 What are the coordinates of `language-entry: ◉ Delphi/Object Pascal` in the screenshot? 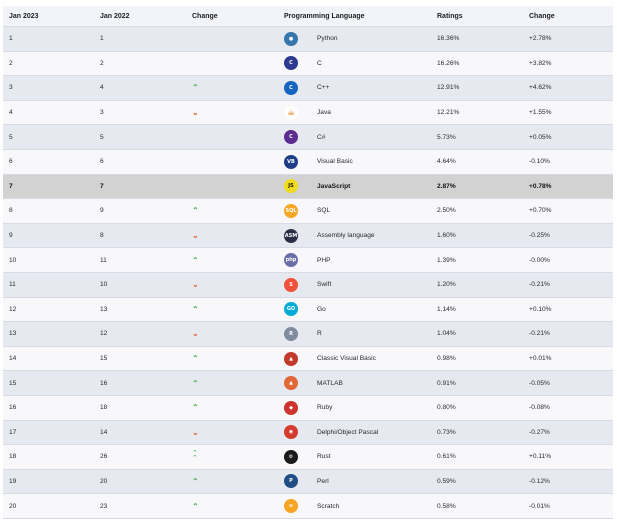 It's located at (357, 432).